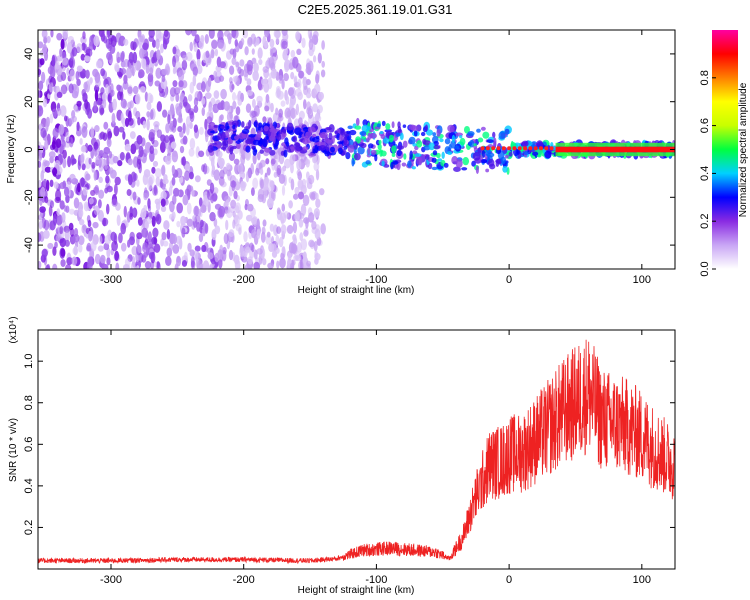 Image resolution: width=750 pixels, height=600 pixels. What do you see at coordinates (11, 149) in the screenshot?
I see `spectrogram-y-label: Frequency (Hz)` at bounding box center [11, 149].